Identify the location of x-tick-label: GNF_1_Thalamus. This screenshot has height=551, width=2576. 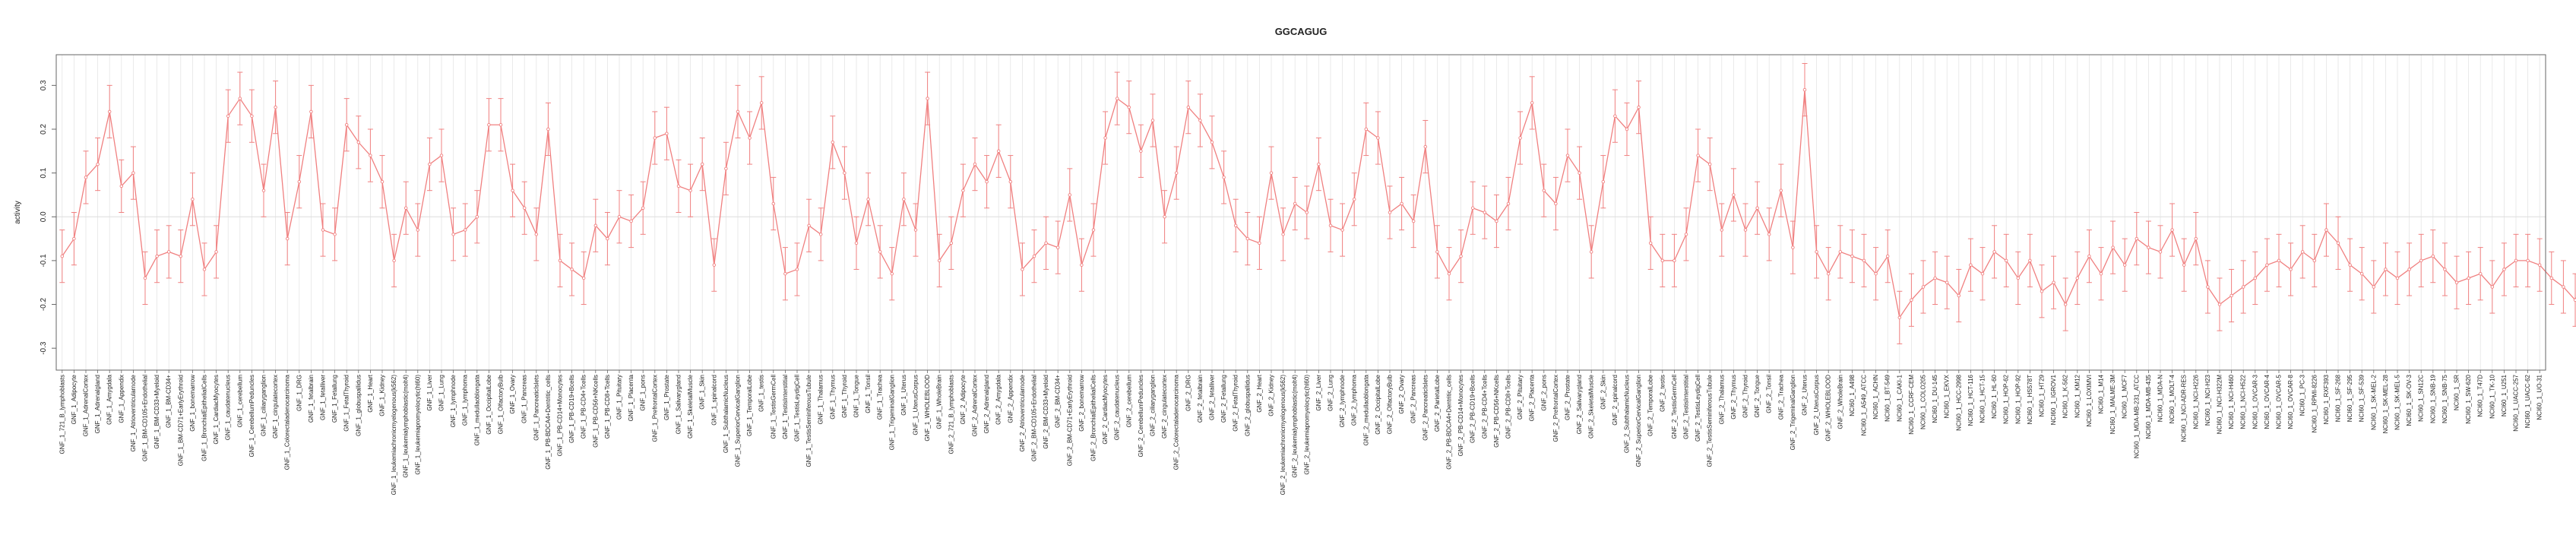
(821, 400).